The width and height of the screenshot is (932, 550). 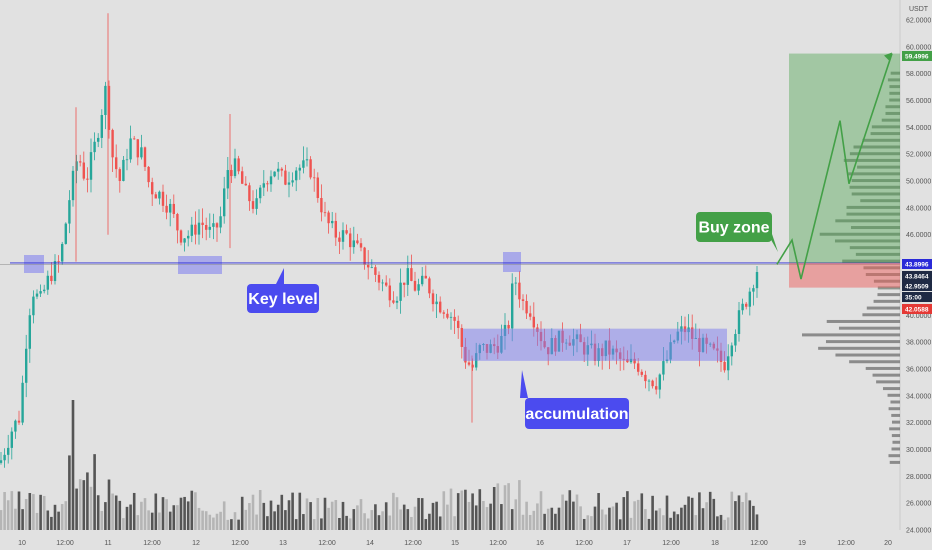 I want to click on key-level-label: Key level, so click(x=282, y=299).